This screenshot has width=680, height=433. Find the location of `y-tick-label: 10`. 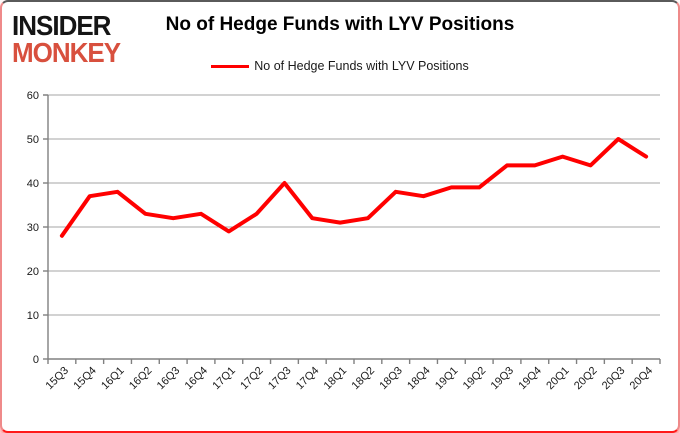

y-tick-label: 10 is located at coordinates (33, 316).